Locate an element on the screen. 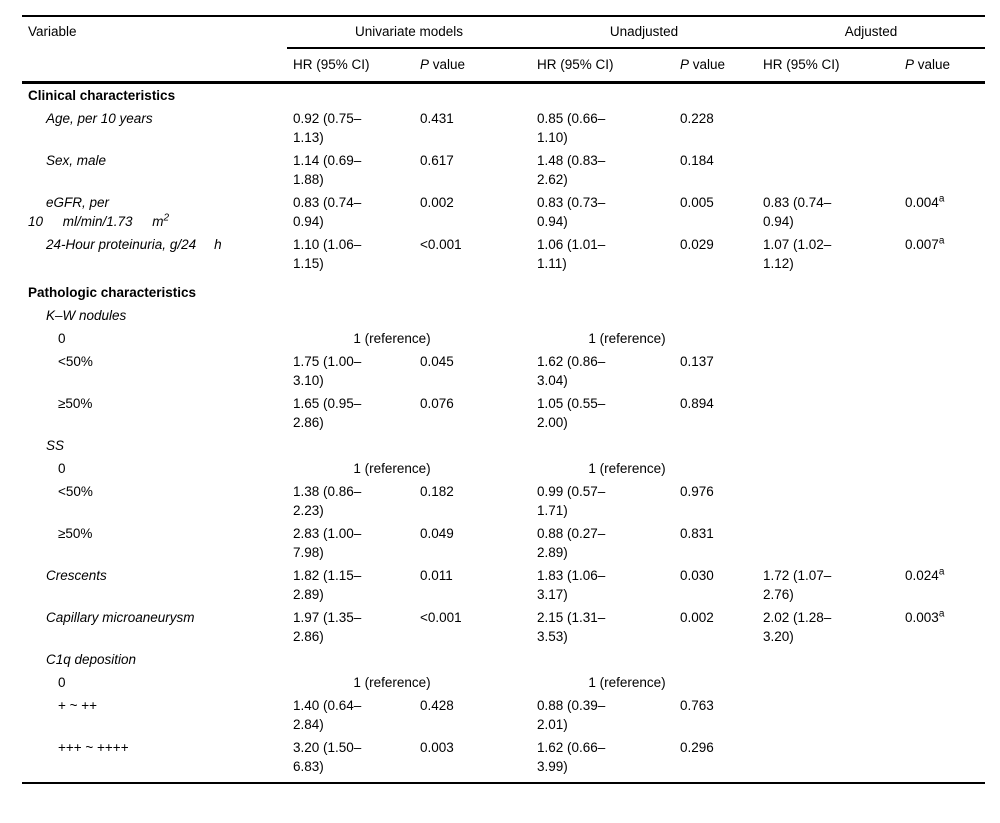  hr-value-line1: 1.62 (0.86– is located at coordinates (571, 361).